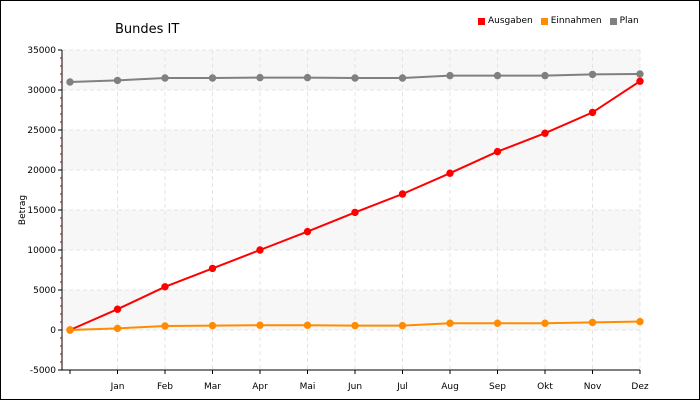 Image resolution: width=700 pixels, height=400 pixels. I want to click on y-axis-ticks: -5000 0 5000 10000 15000 20000 25000 30000 35000, so click(44, 211).